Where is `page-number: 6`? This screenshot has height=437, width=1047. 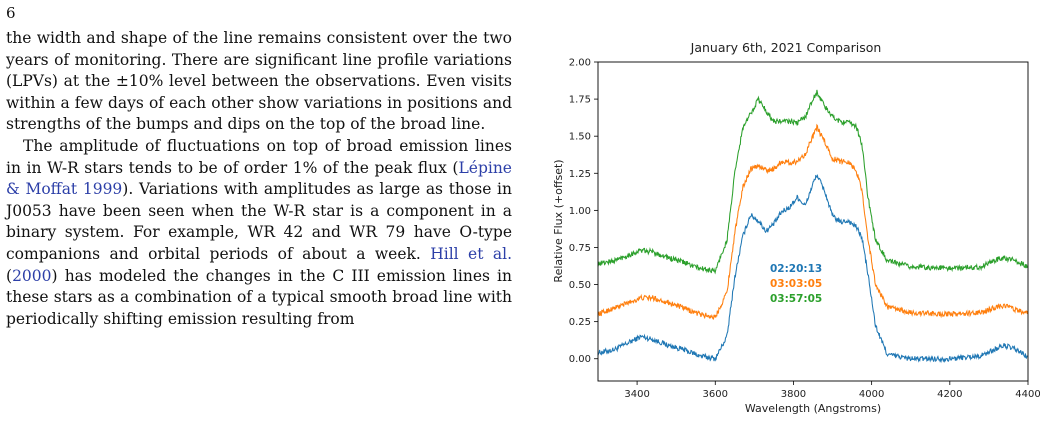
page-number: 6 is located at coordinates (11, 13).